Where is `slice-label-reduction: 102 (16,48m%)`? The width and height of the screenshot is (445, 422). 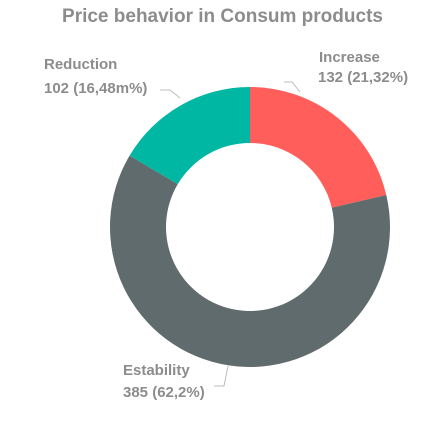
slice-label-reduction: 102 (16,48m%) is located at coordinates (95, 88).